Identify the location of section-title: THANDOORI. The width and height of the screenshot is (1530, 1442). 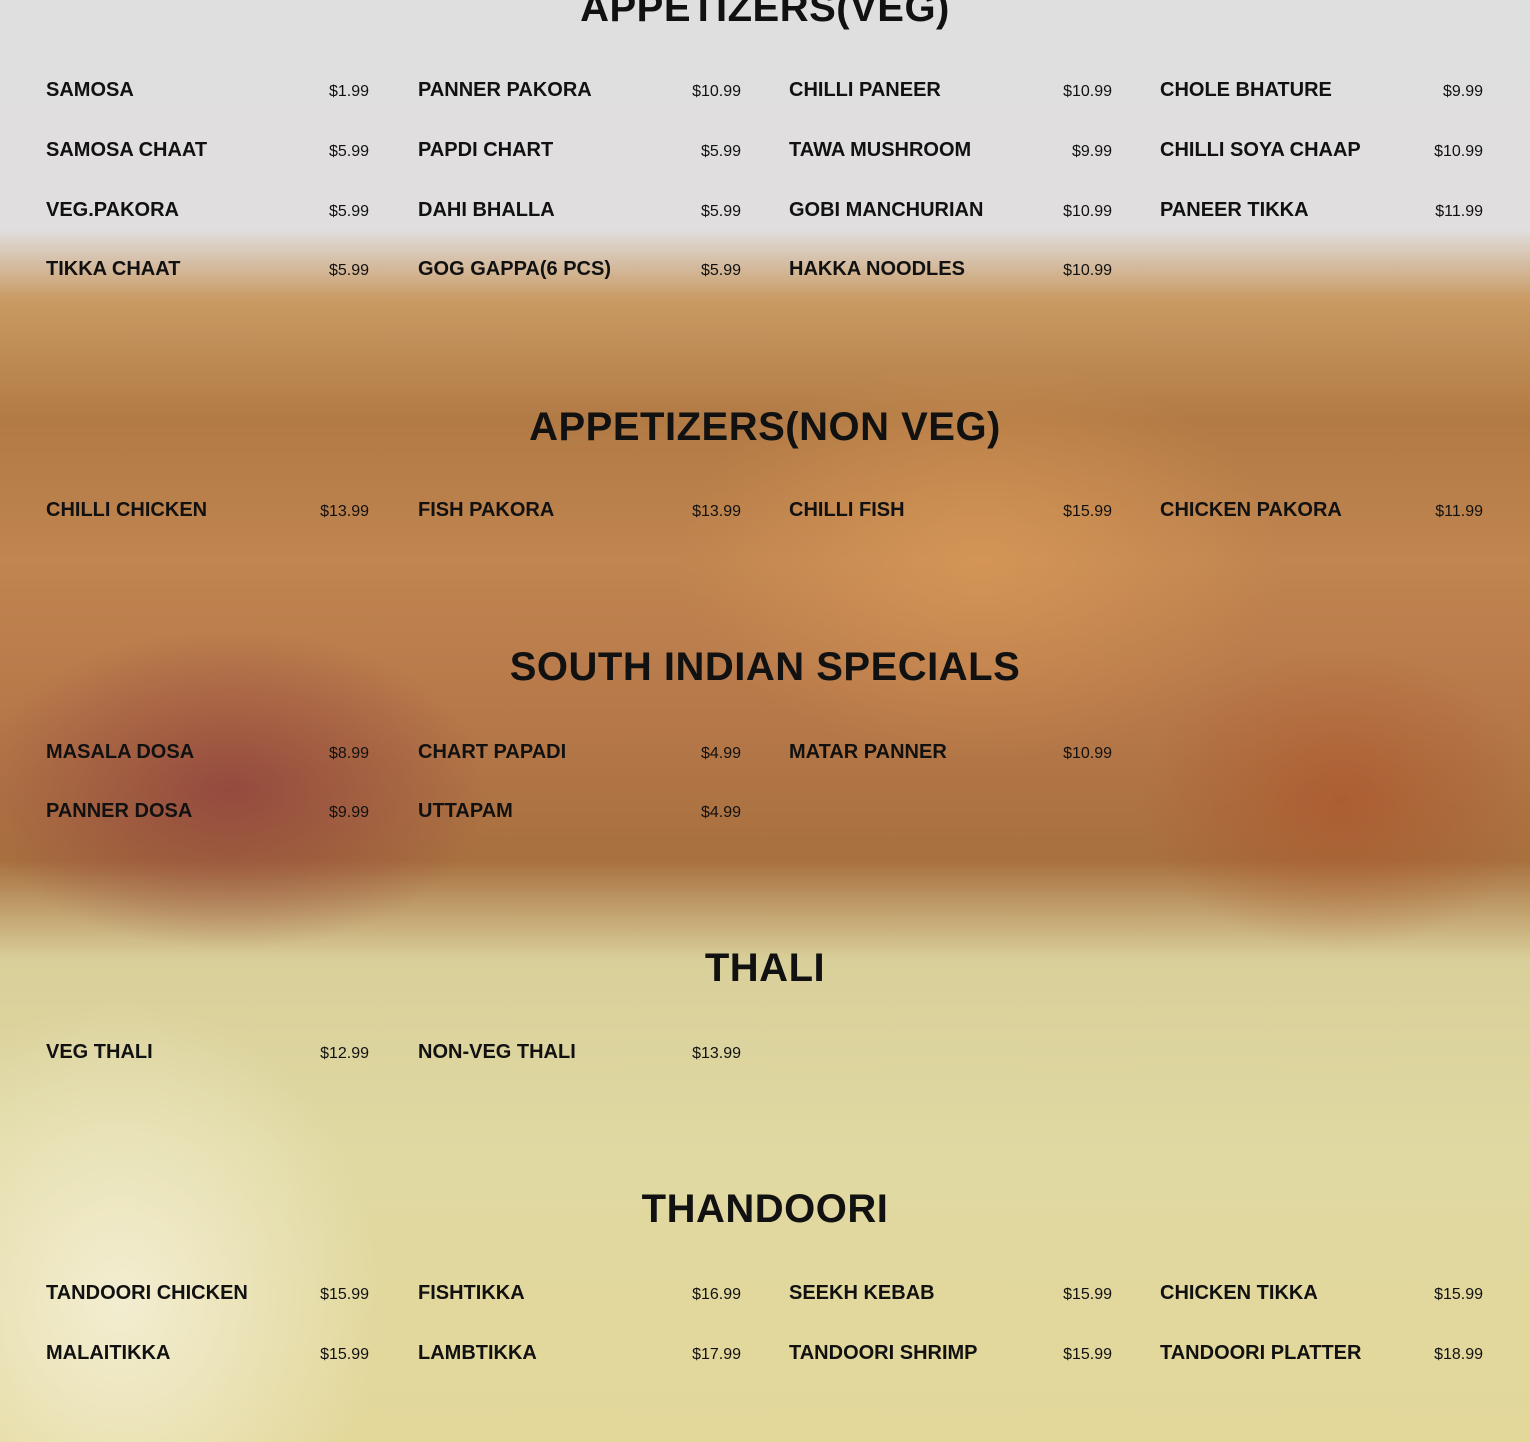
(765, 1209).